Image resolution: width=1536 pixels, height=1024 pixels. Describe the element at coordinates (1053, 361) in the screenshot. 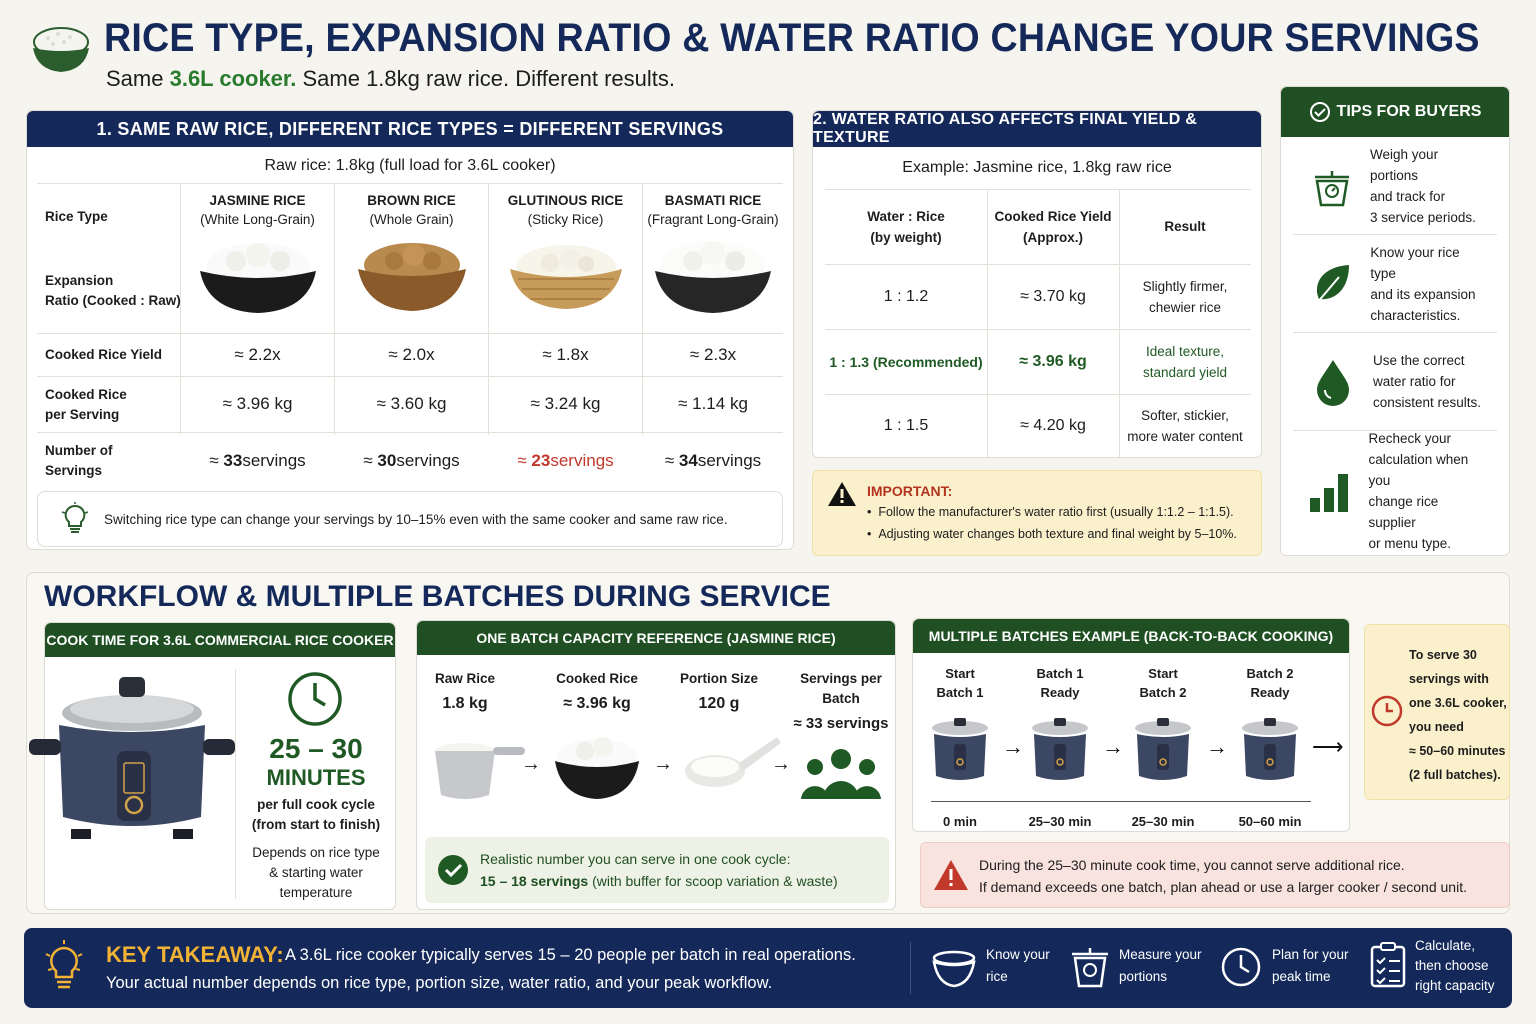

I see `water-row-2-yield: ≈ 3.96 kg` at that location.